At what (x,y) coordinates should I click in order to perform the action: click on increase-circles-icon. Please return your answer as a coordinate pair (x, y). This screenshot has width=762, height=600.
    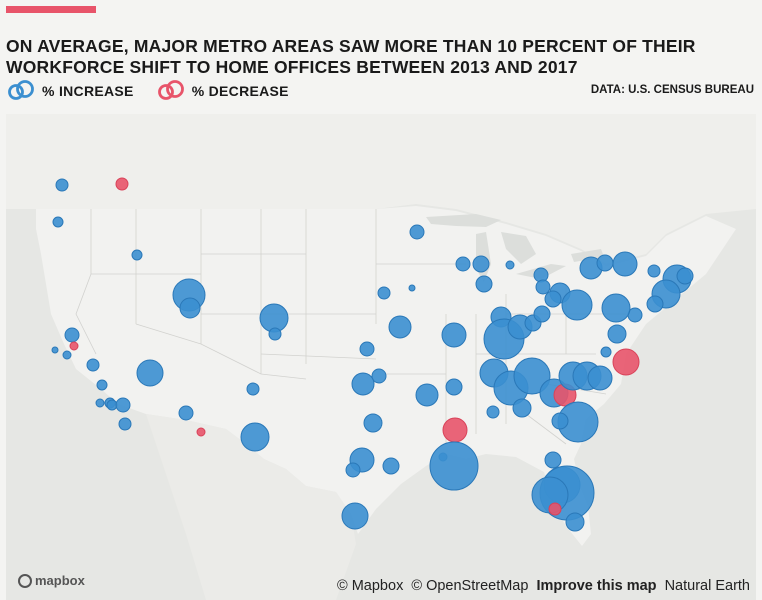
    Looking at the image, I should click on (21, 90).